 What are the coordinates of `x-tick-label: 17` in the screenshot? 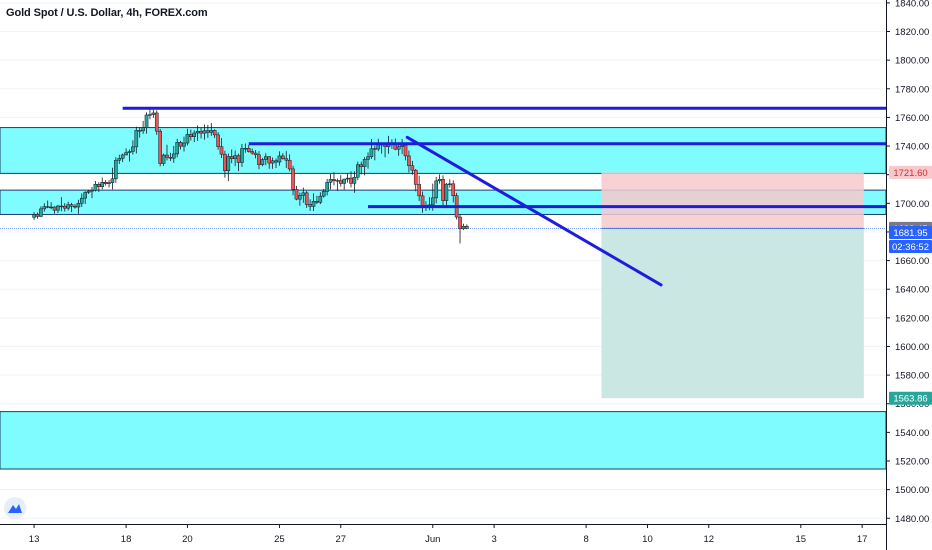 It's located at (862, 539).